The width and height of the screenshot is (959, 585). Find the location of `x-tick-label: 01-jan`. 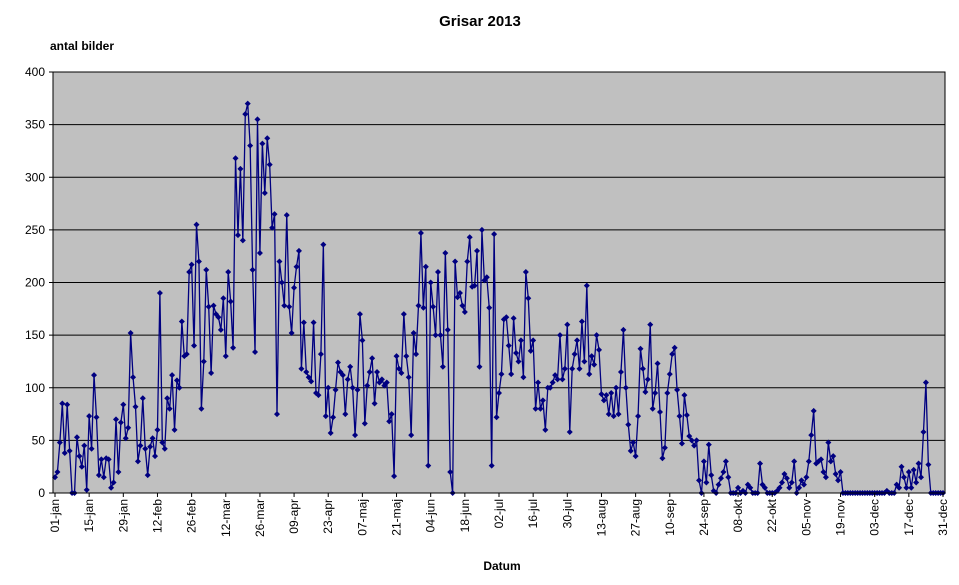

x-tick-label: 01-jan is located at coordinates (55, 515).